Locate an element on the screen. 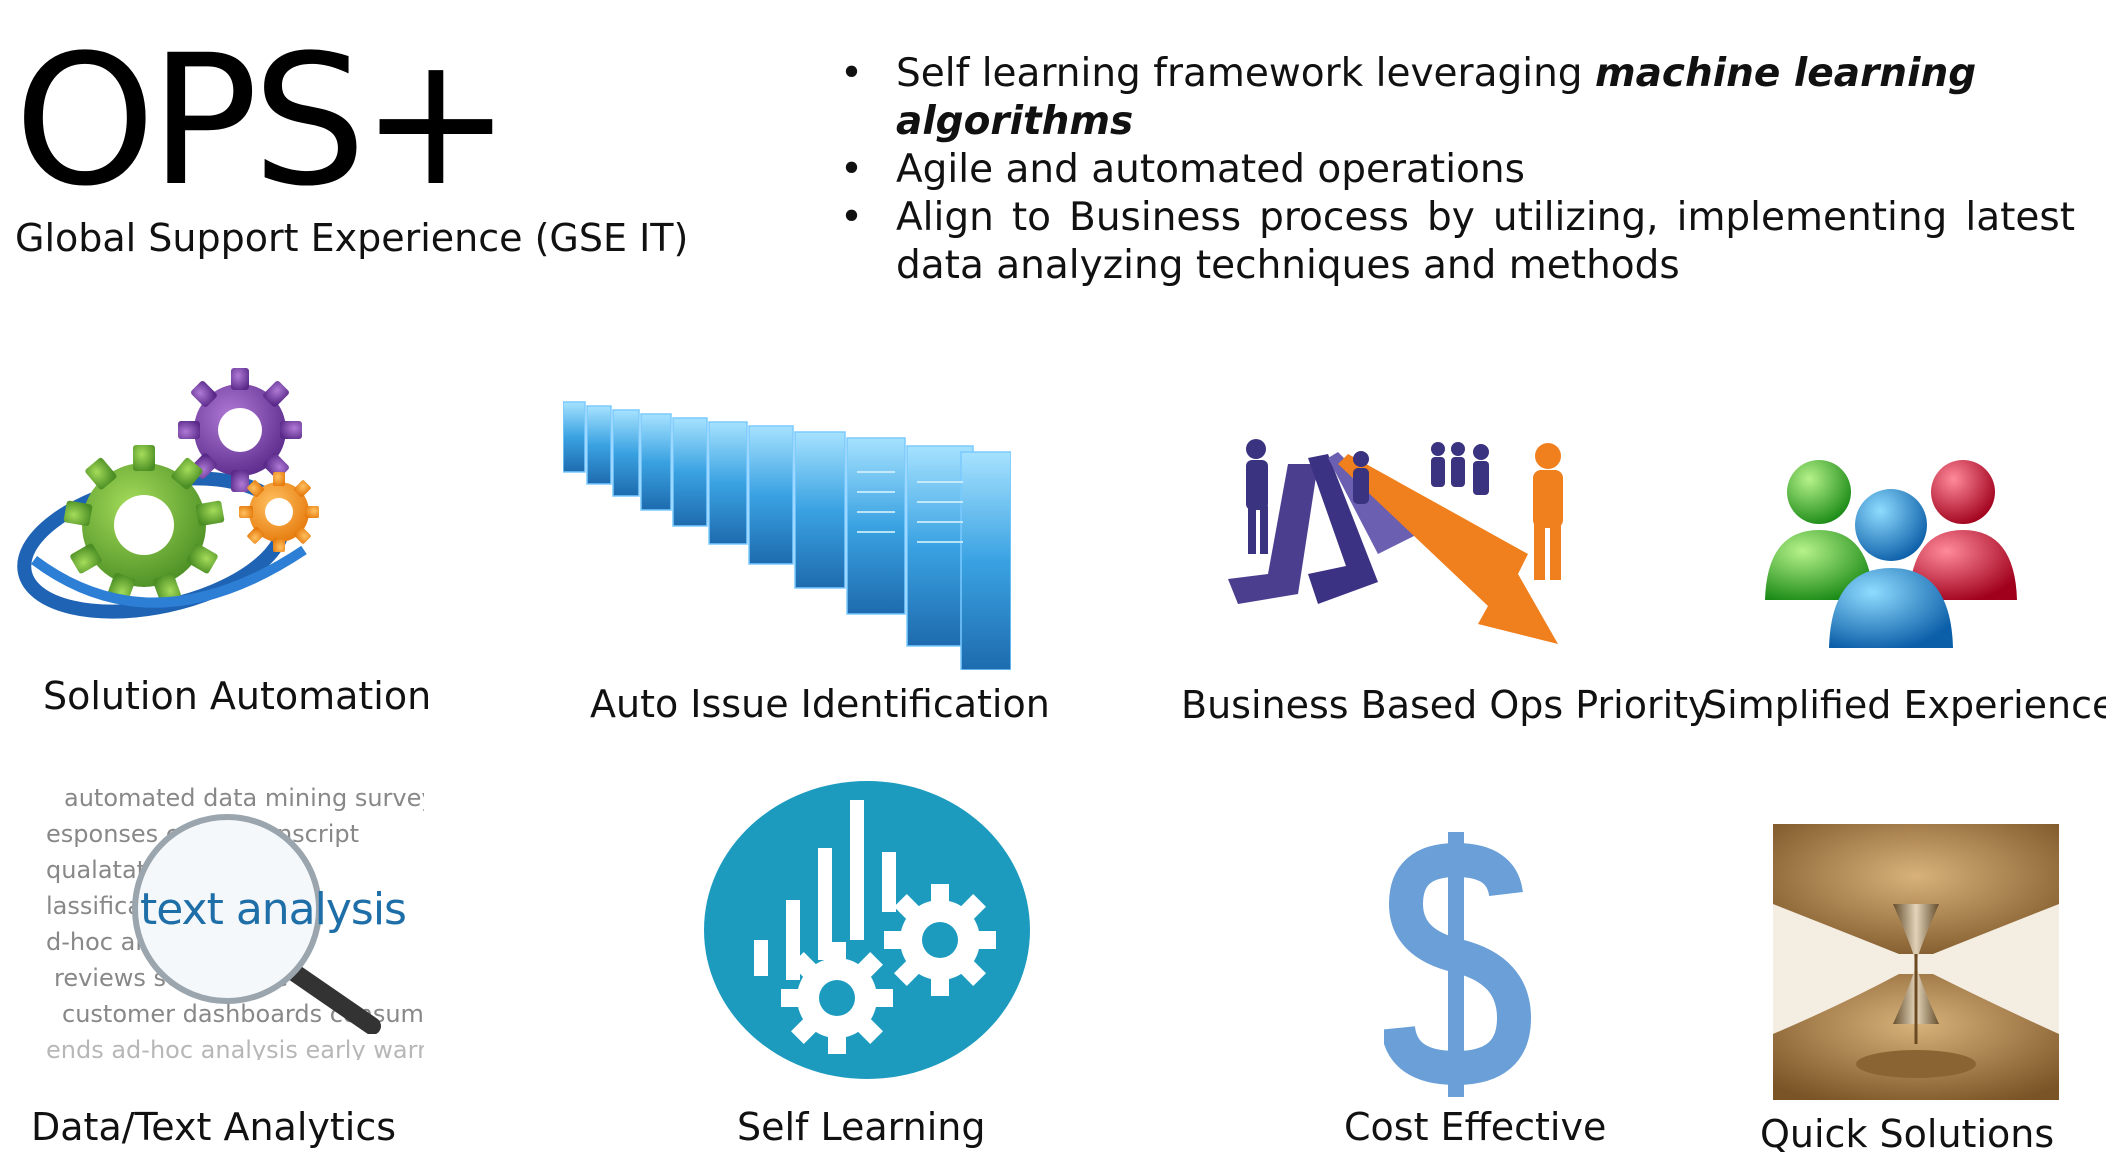 The image size is (2106, 1176). feature-label: Business Based Ops Priority is located at coordinates (1446, 705).